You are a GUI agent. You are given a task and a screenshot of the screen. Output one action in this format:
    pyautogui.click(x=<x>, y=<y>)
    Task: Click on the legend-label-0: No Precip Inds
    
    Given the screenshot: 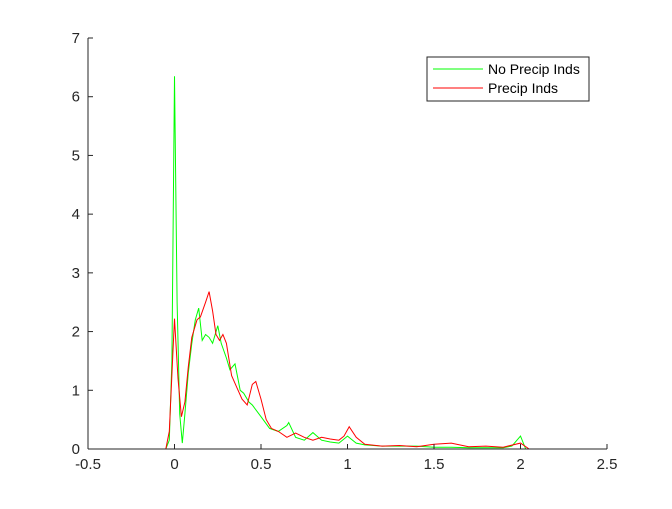 What is the action you would take?
    pyautogui.click(x=534, y=69)
    